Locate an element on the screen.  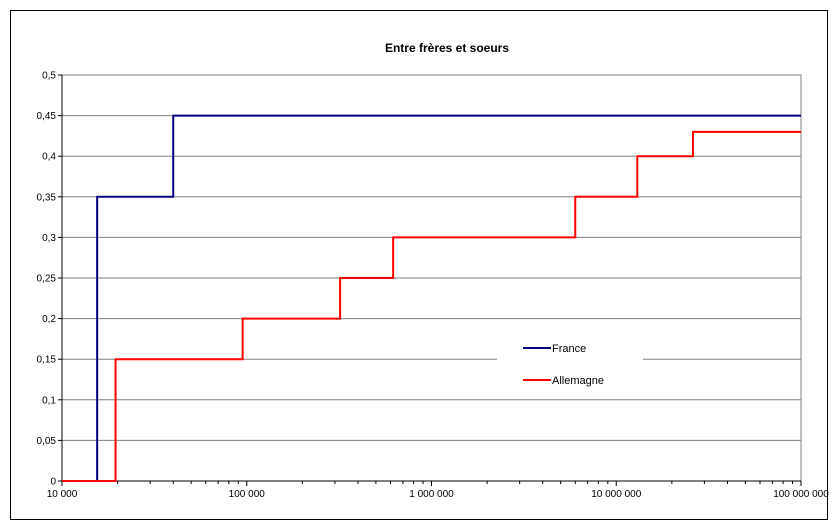
y-tick-label: 0 is located at coordinates (53, 482).